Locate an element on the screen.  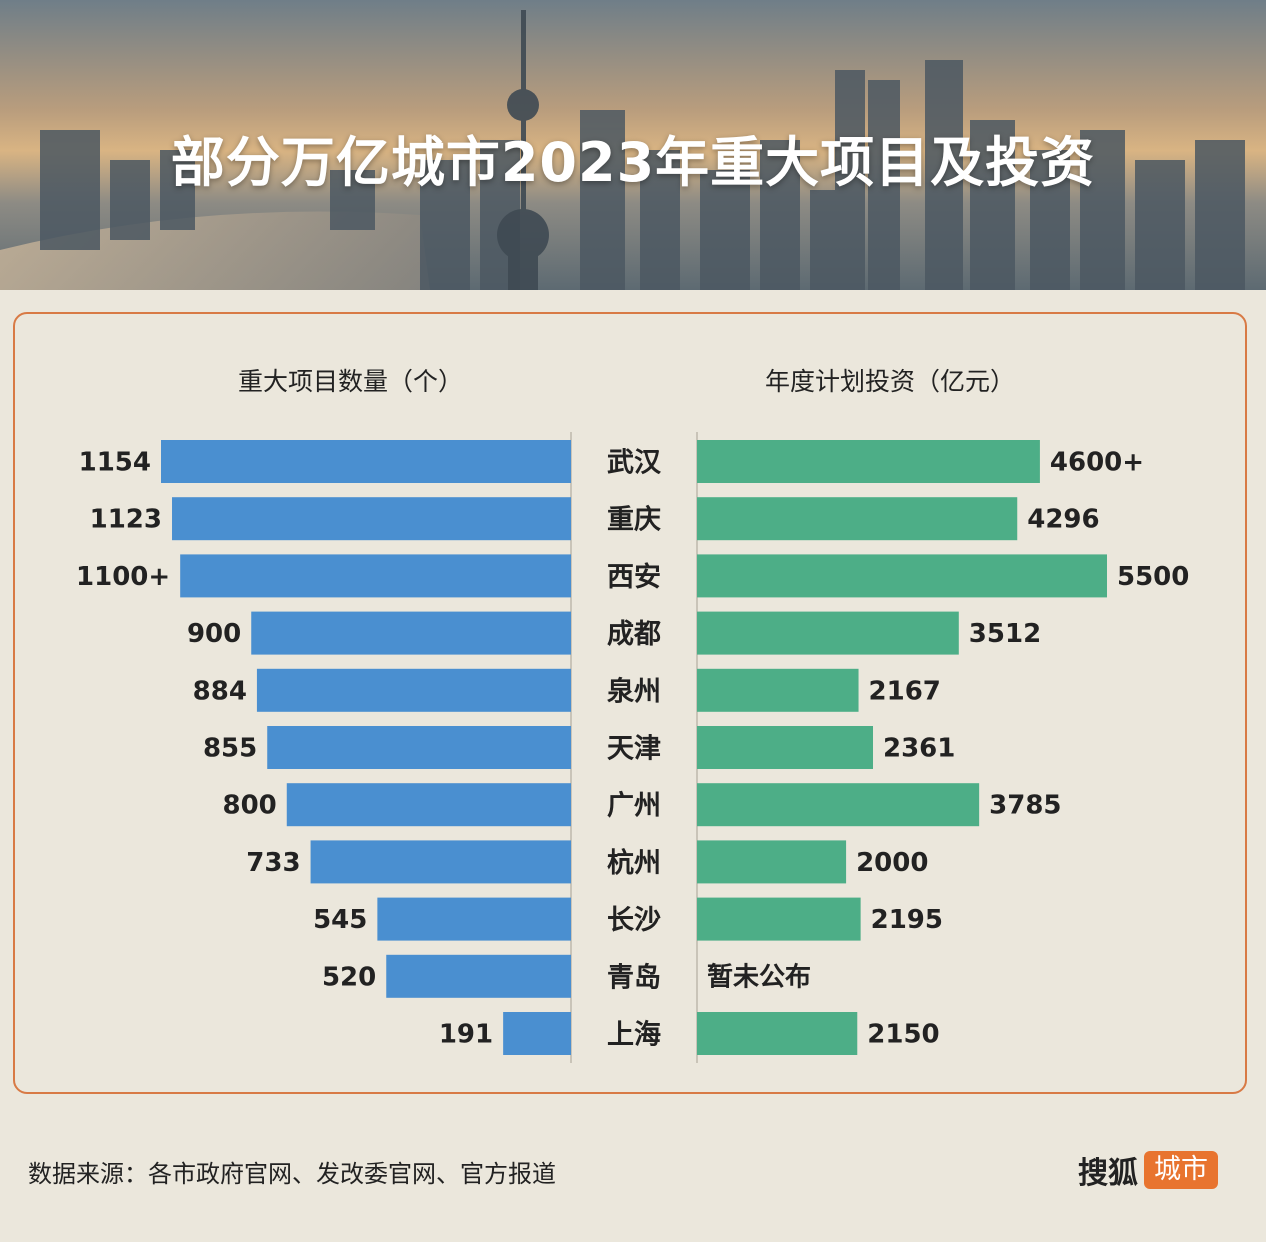
category-label: 成都 is located at coordinates (634, 634).